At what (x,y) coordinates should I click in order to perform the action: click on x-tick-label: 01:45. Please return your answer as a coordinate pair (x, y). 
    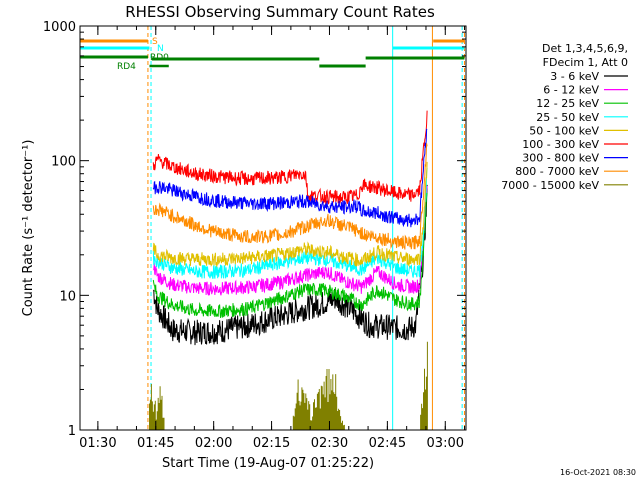
    Looking at the image, I should click on (155, 443).